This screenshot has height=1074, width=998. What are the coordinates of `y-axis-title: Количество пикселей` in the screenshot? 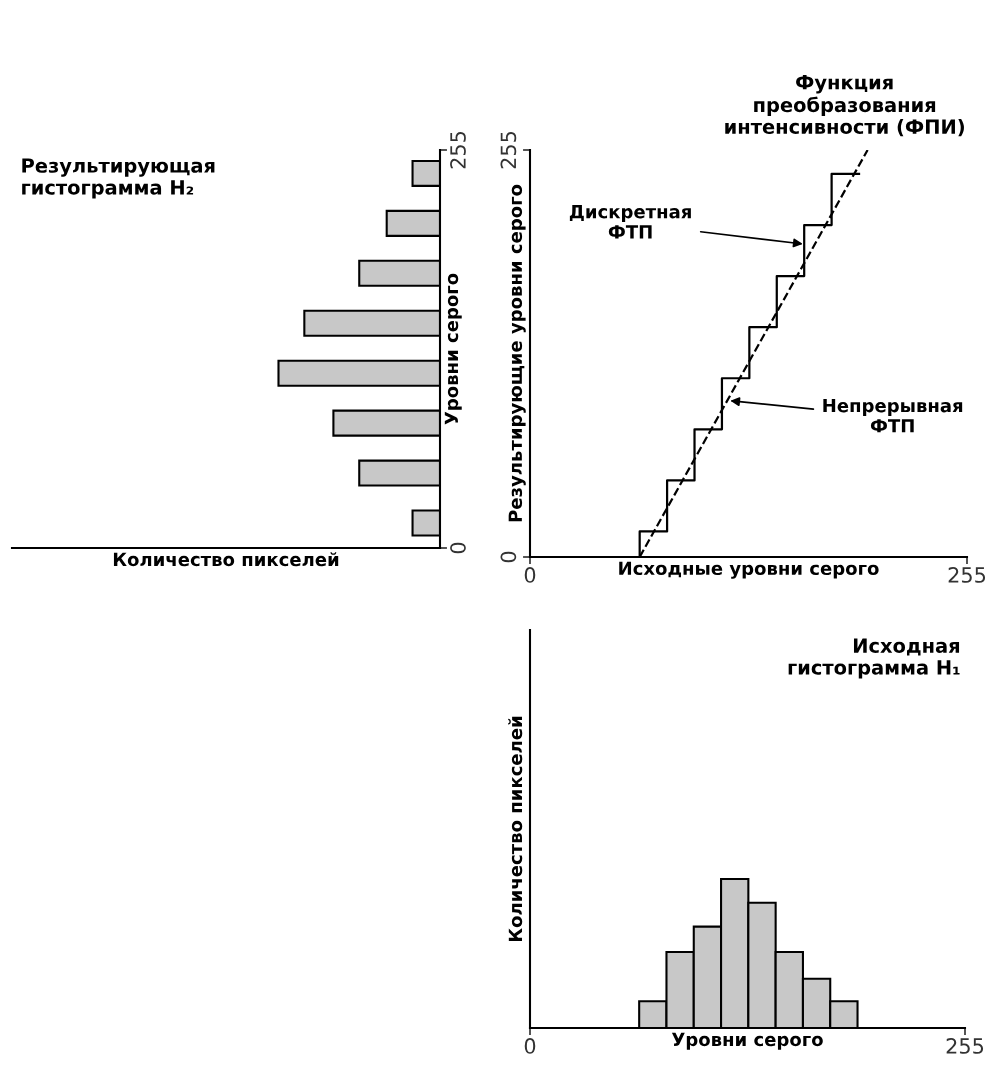 It's located at (515, 829).